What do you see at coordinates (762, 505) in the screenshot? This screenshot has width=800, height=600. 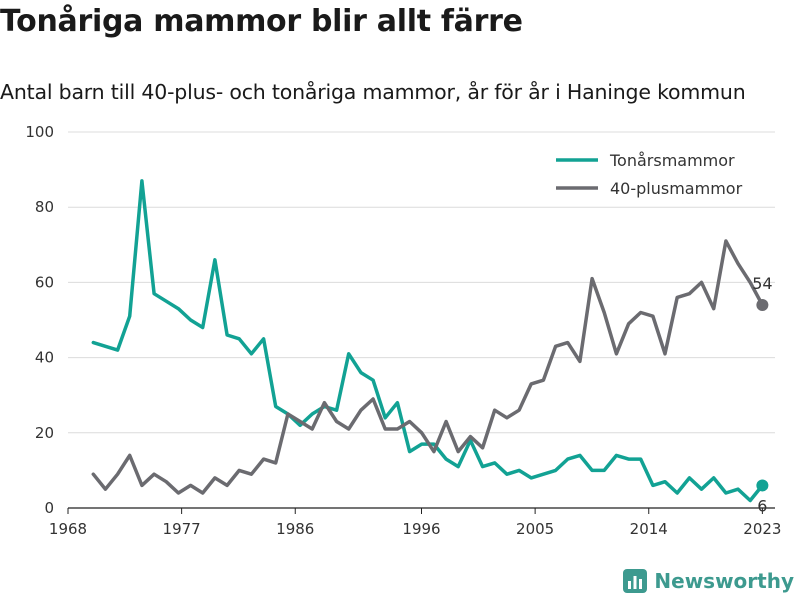 I see `end-value-label: 6` at bounding box center [762, 505].